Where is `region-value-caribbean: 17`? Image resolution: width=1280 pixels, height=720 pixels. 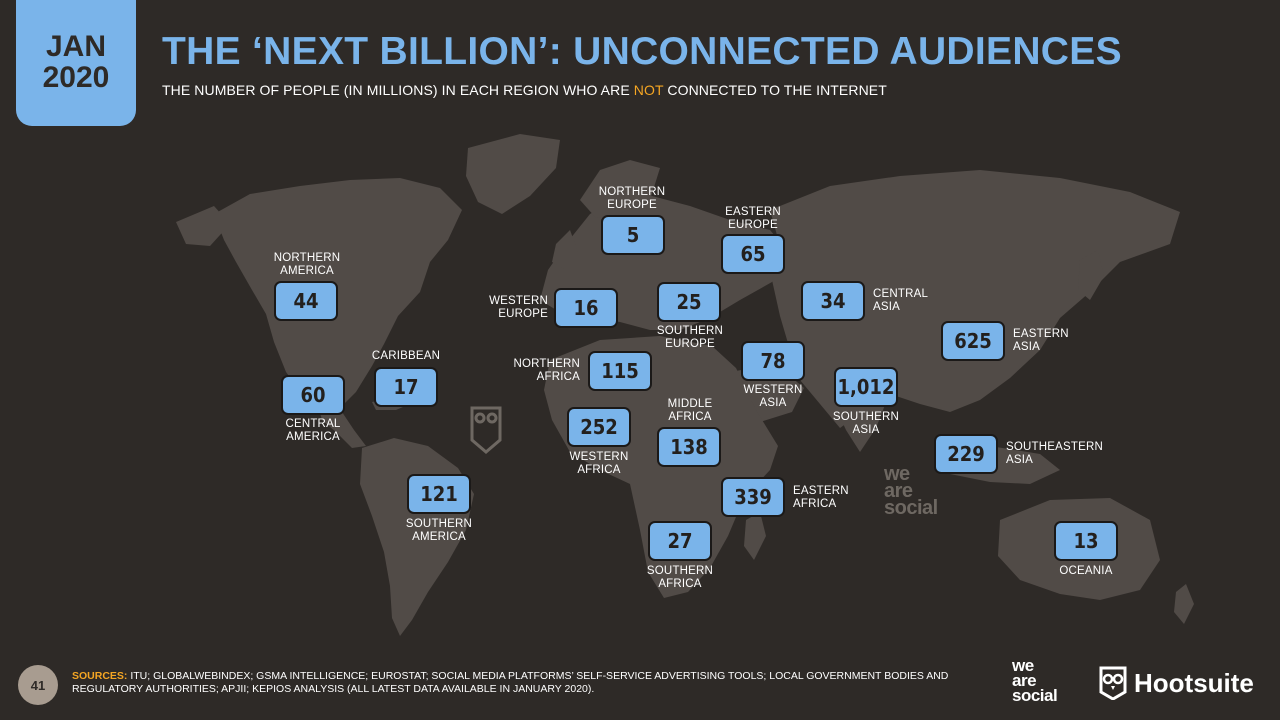 region-value-caribbean: 17 is located at coordinates (406, 387).